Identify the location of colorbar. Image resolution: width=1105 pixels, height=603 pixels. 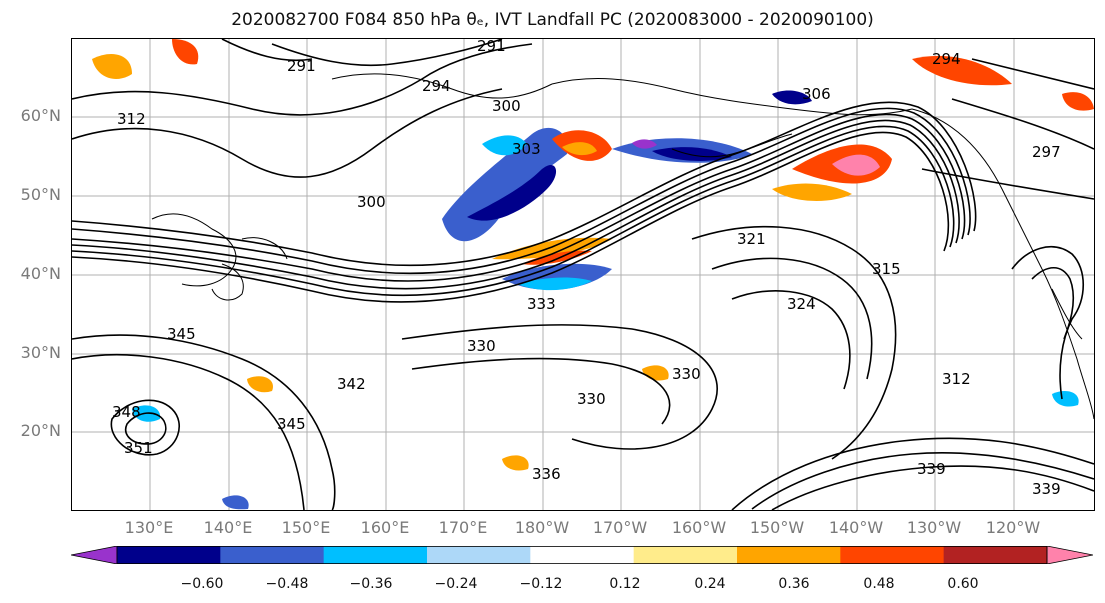
(582, 555).